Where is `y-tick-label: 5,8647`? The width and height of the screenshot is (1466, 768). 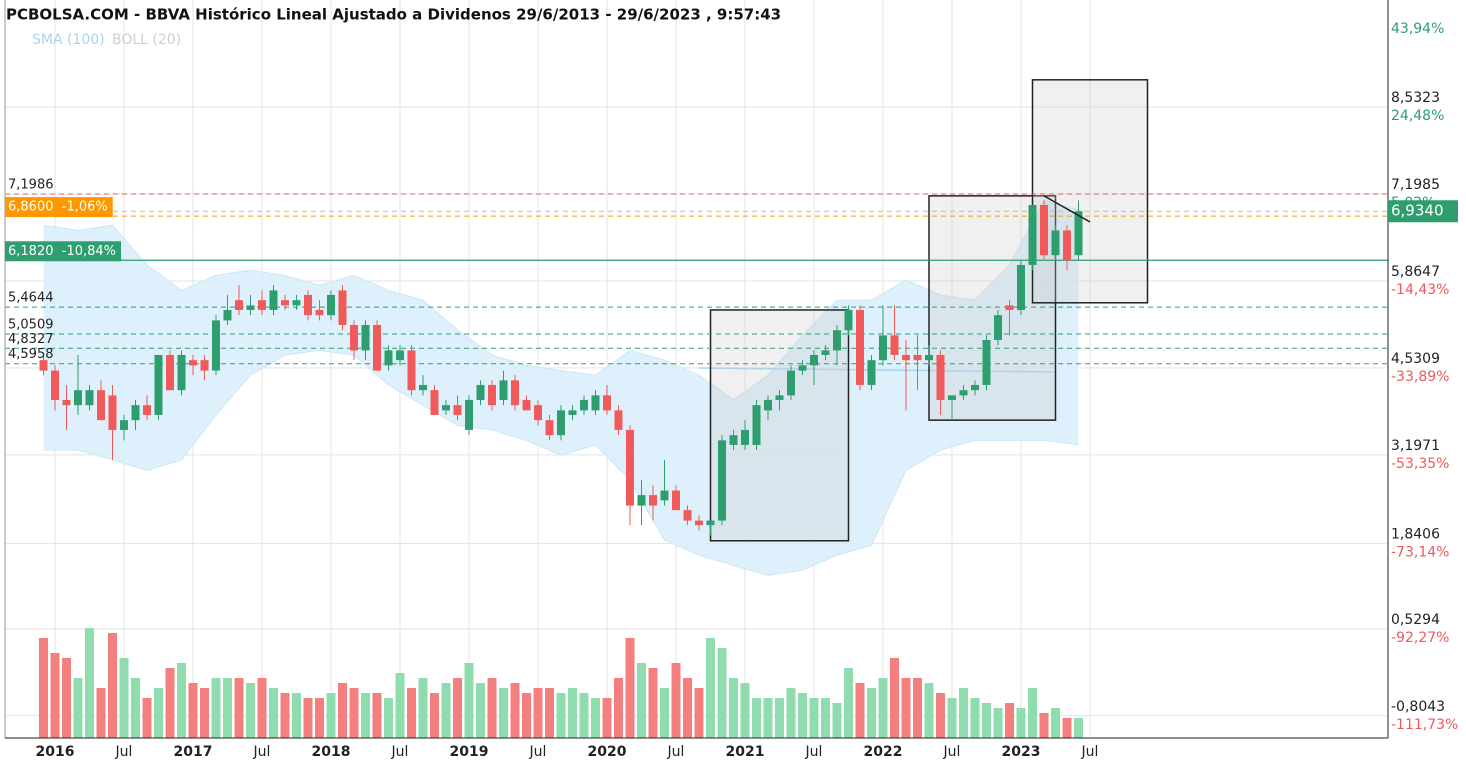
y-tick-label: 5,8647 is located at coordinates (1415, 272).